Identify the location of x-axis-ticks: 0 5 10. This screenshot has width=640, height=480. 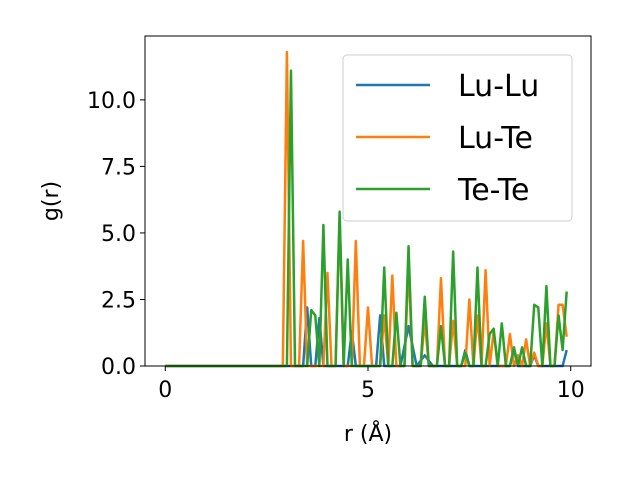
(371, 384).